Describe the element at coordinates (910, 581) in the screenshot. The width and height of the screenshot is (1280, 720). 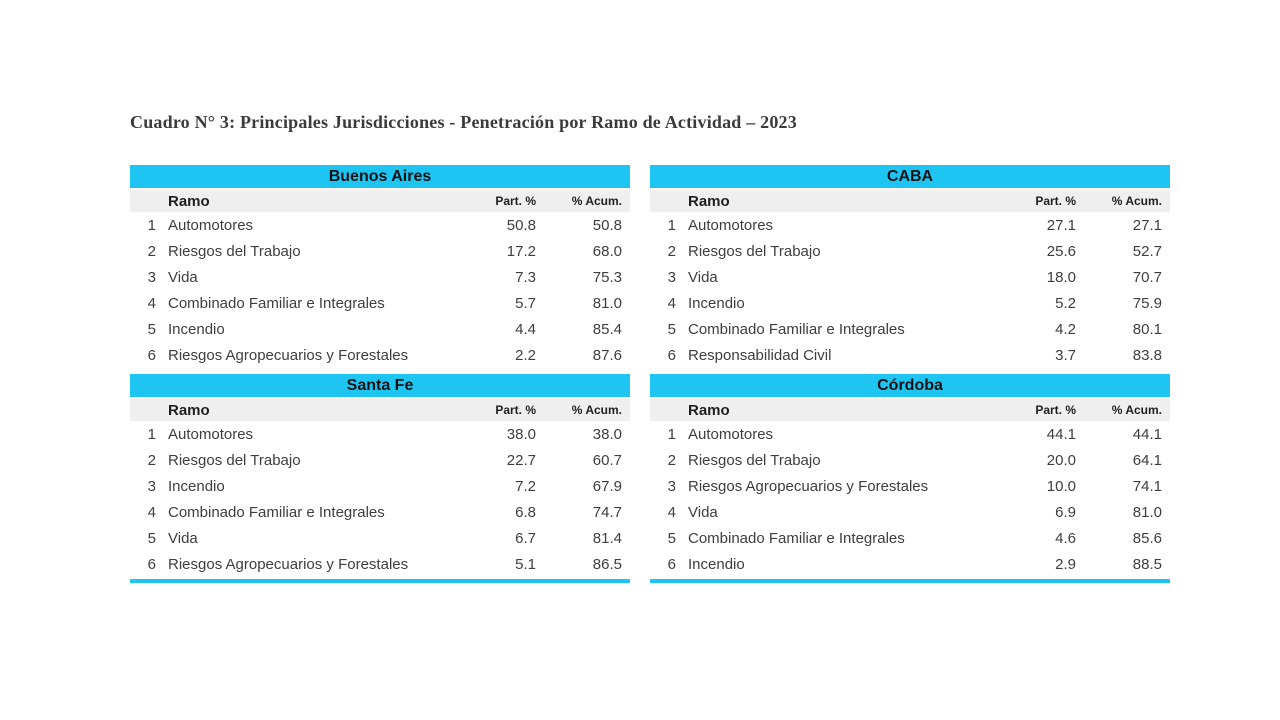
I see `bottom-rule-right` at that location.